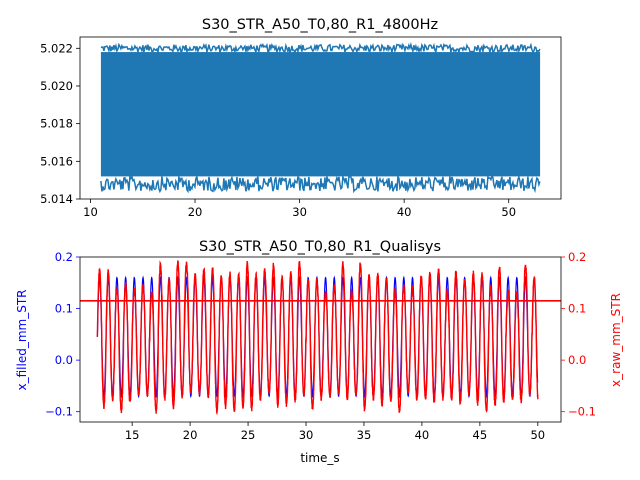 This screenshot has width=640, height=480. I want to click on y-tick-label-right: −0.1, so click(582, 412).